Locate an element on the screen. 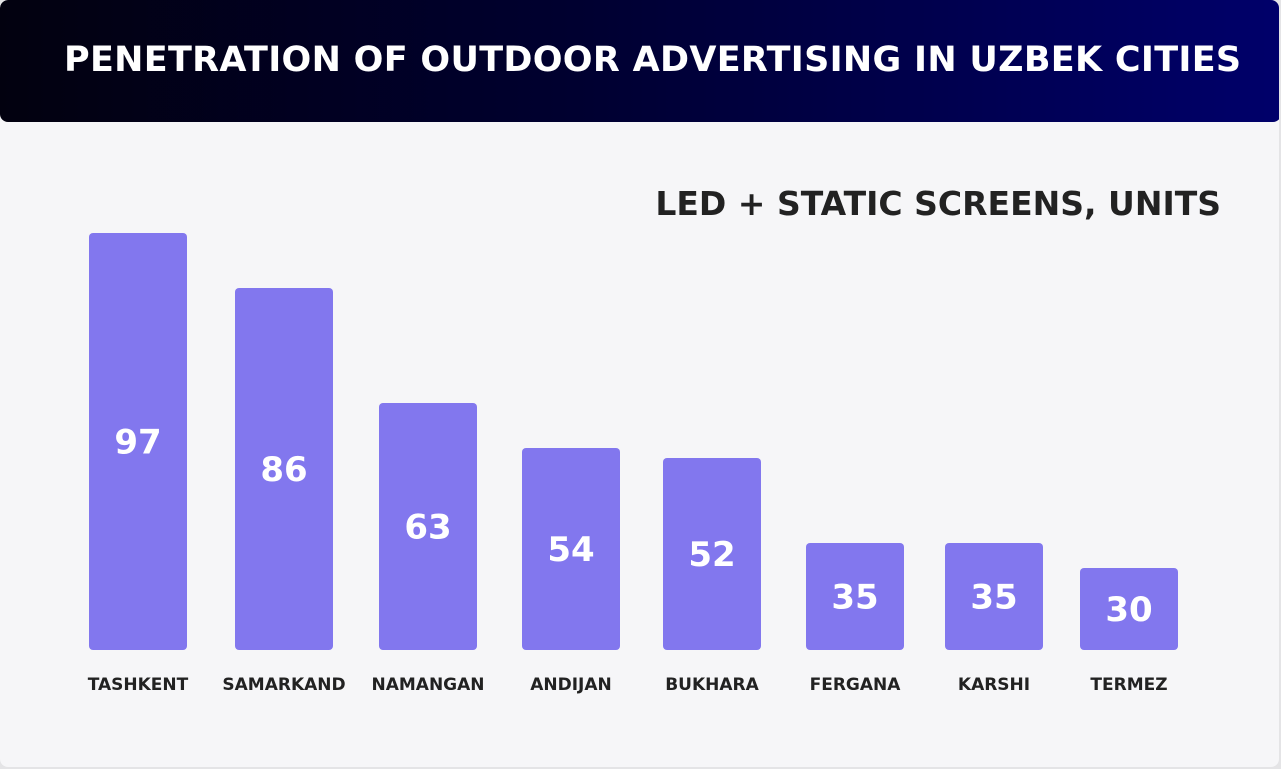  bar-termez is located at coordinates (1129, 609).